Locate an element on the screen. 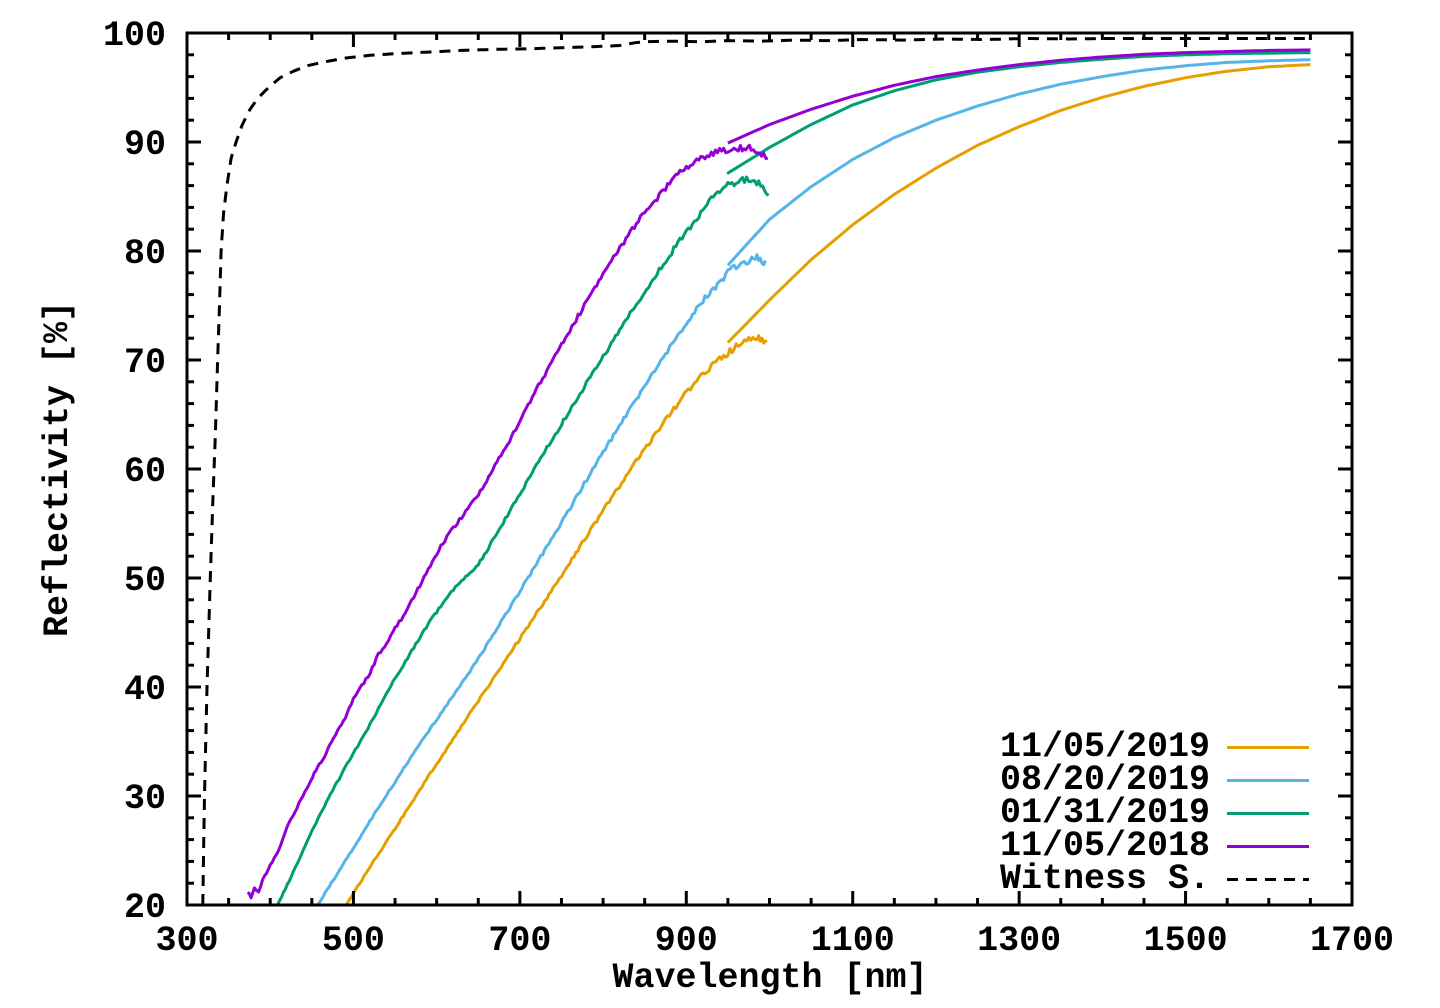 The height and width of the screenshot is (1008, 1440). y-tick-label: 100 is located at coordinates (134, 36).